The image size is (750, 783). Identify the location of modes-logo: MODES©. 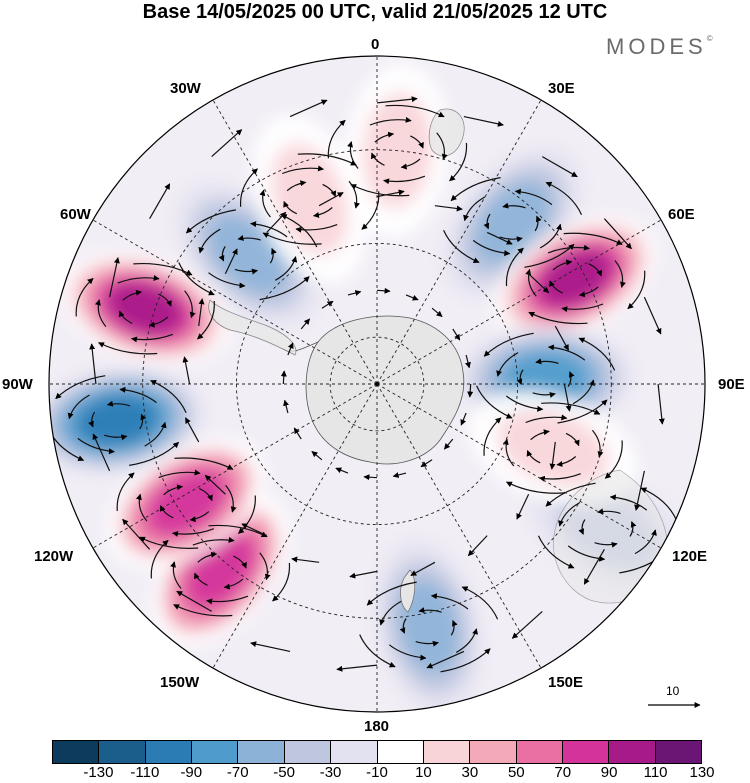
(659, 47).